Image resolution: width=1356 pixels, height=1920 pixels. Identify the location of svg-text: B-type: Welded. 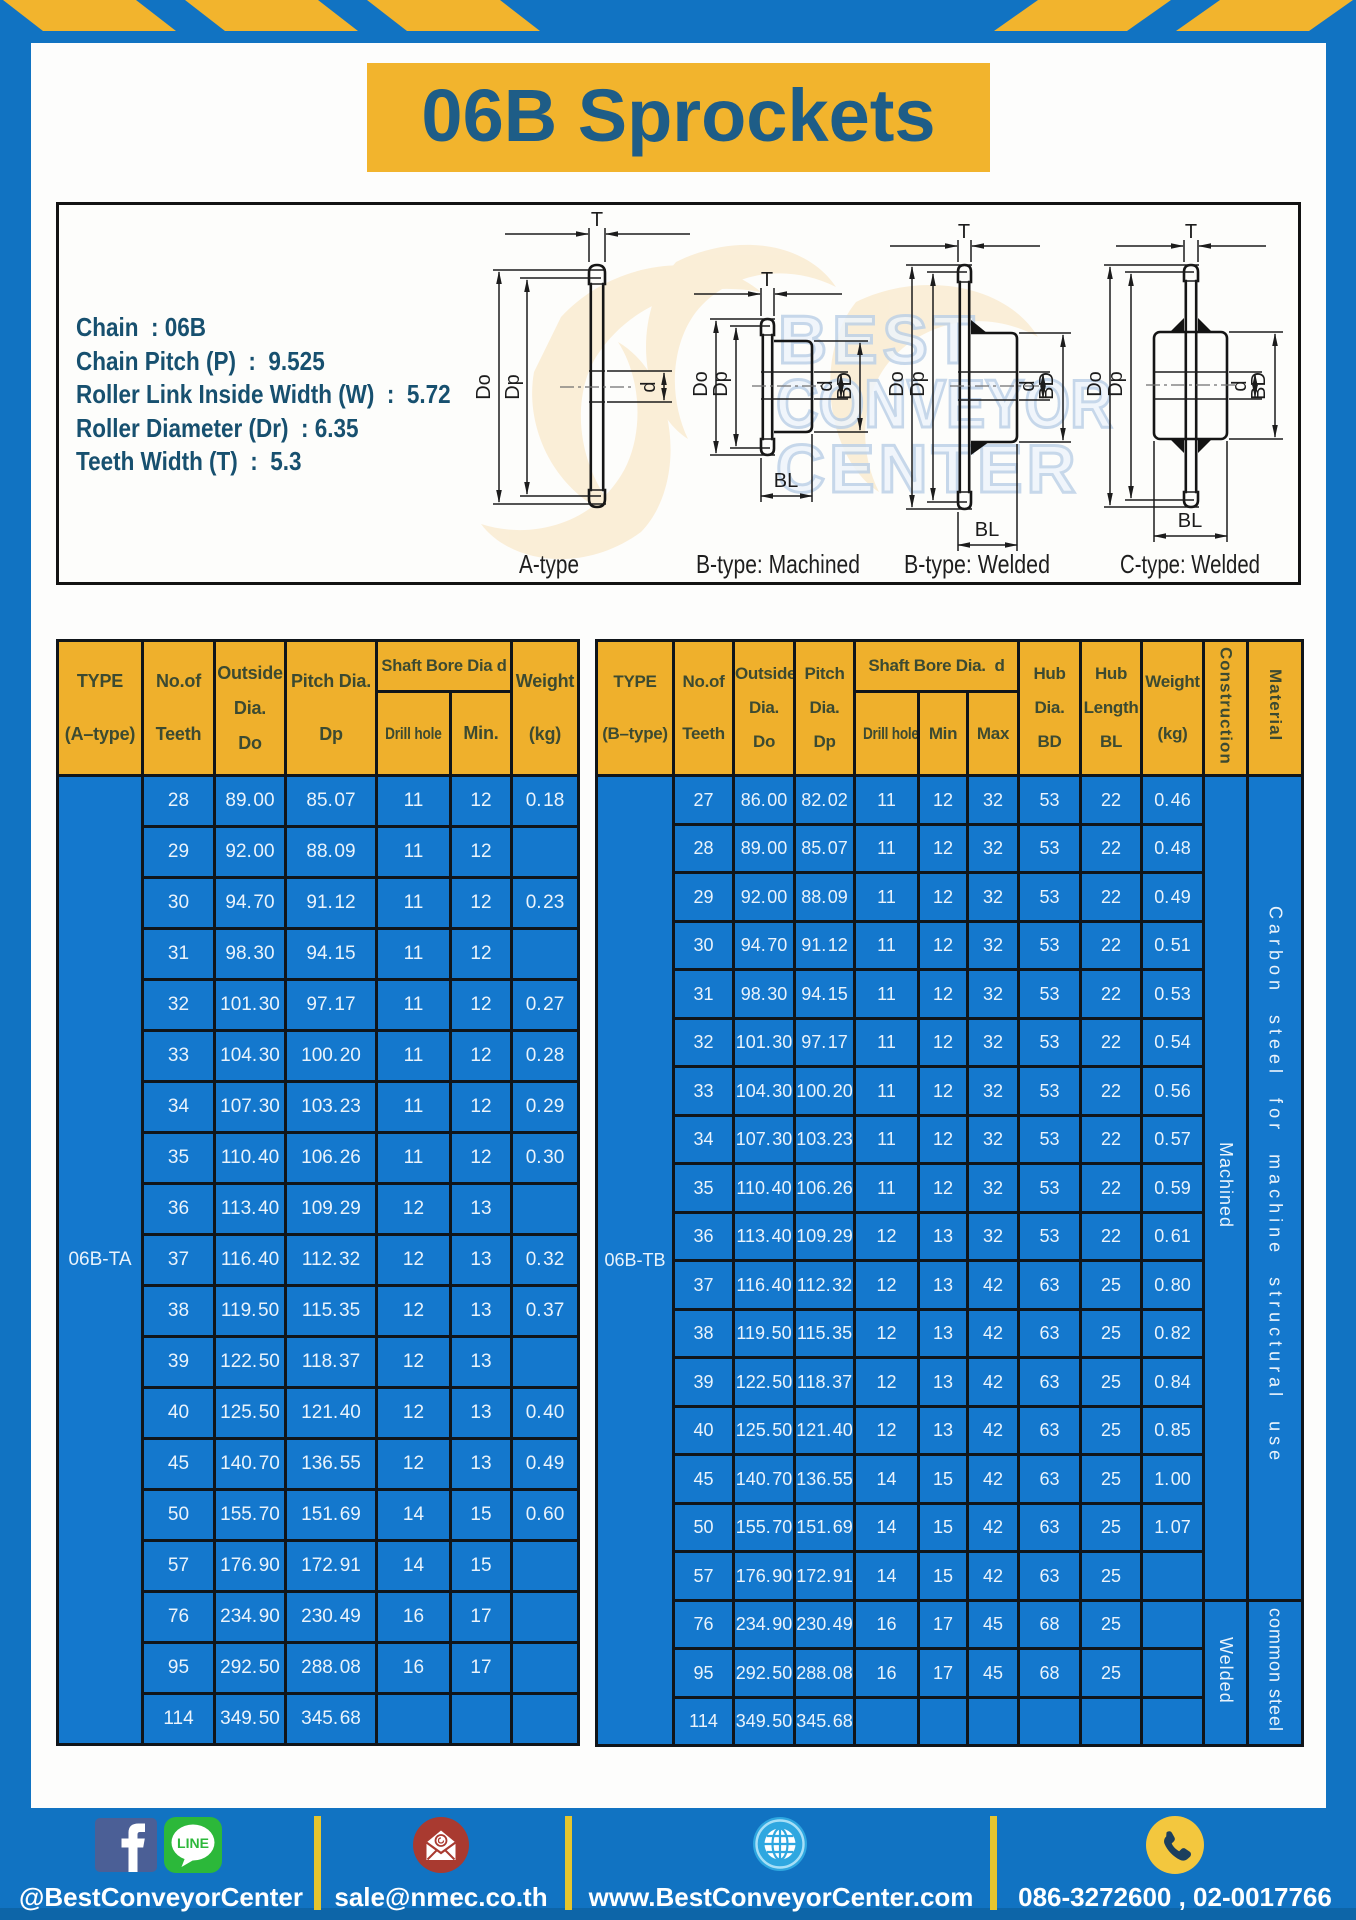
(977, 564).